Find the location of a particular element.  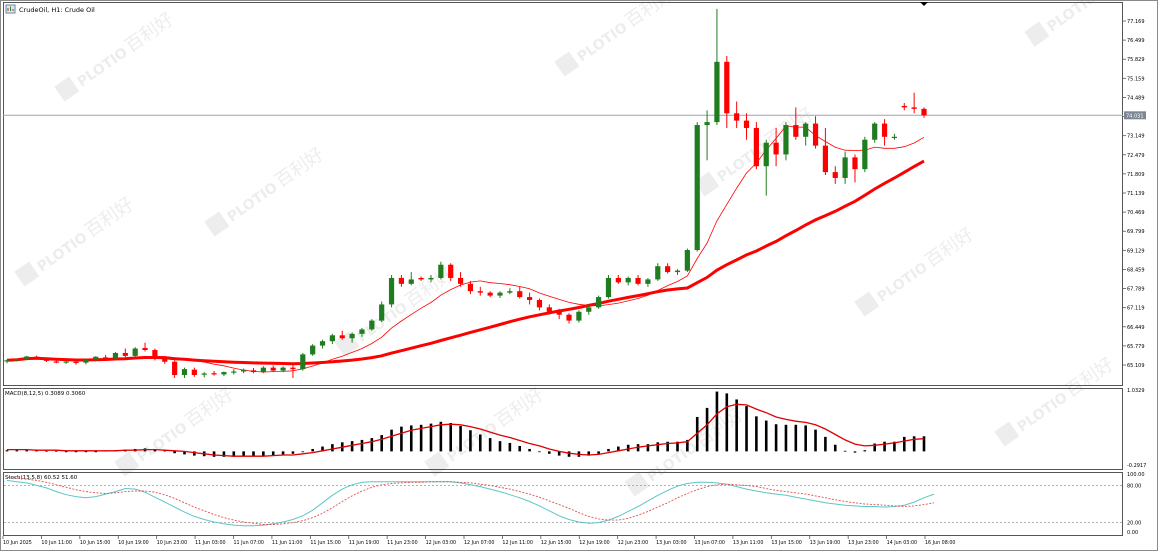

stoch-axis-label: 100.00 is located at coordinates (1136, 475).